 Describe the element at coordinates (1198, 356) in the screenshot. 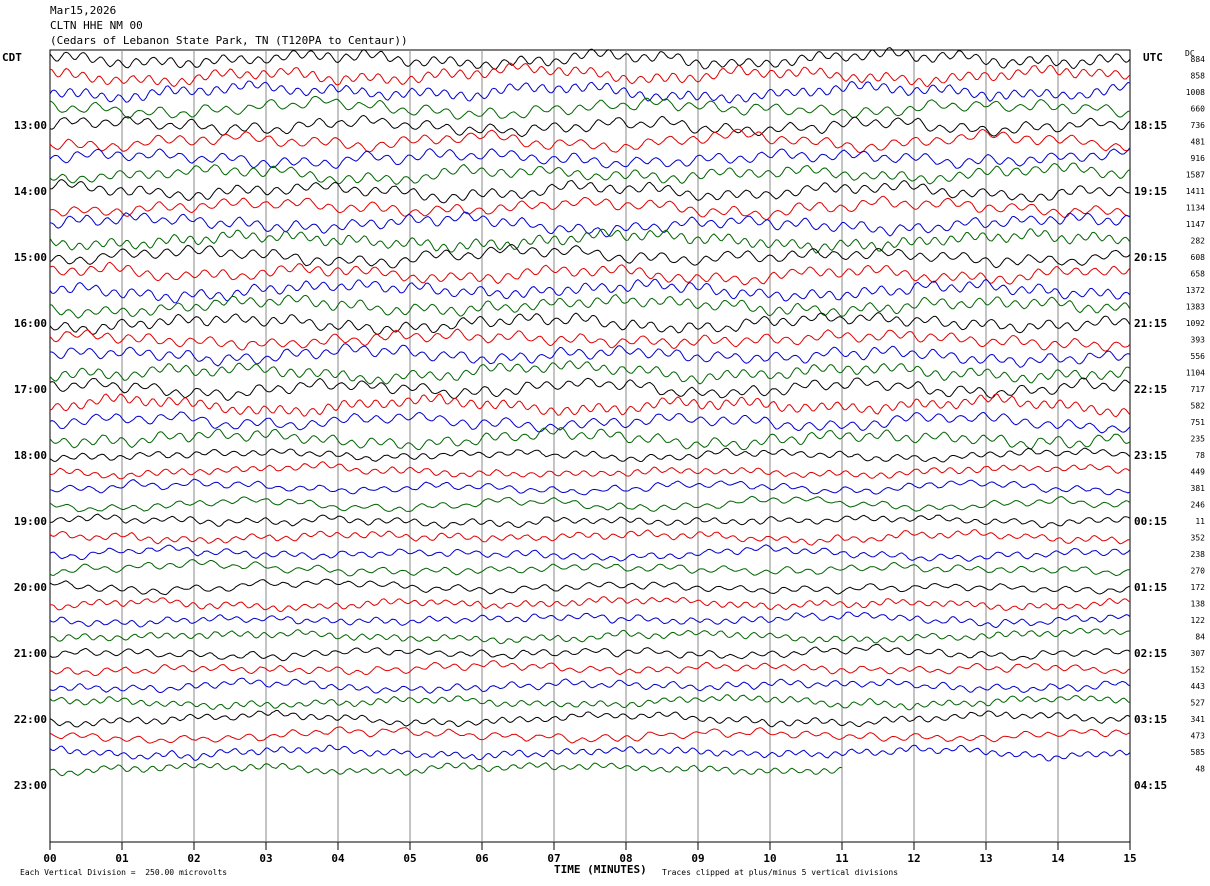

I see `dc-offset-label: 556` at that location.